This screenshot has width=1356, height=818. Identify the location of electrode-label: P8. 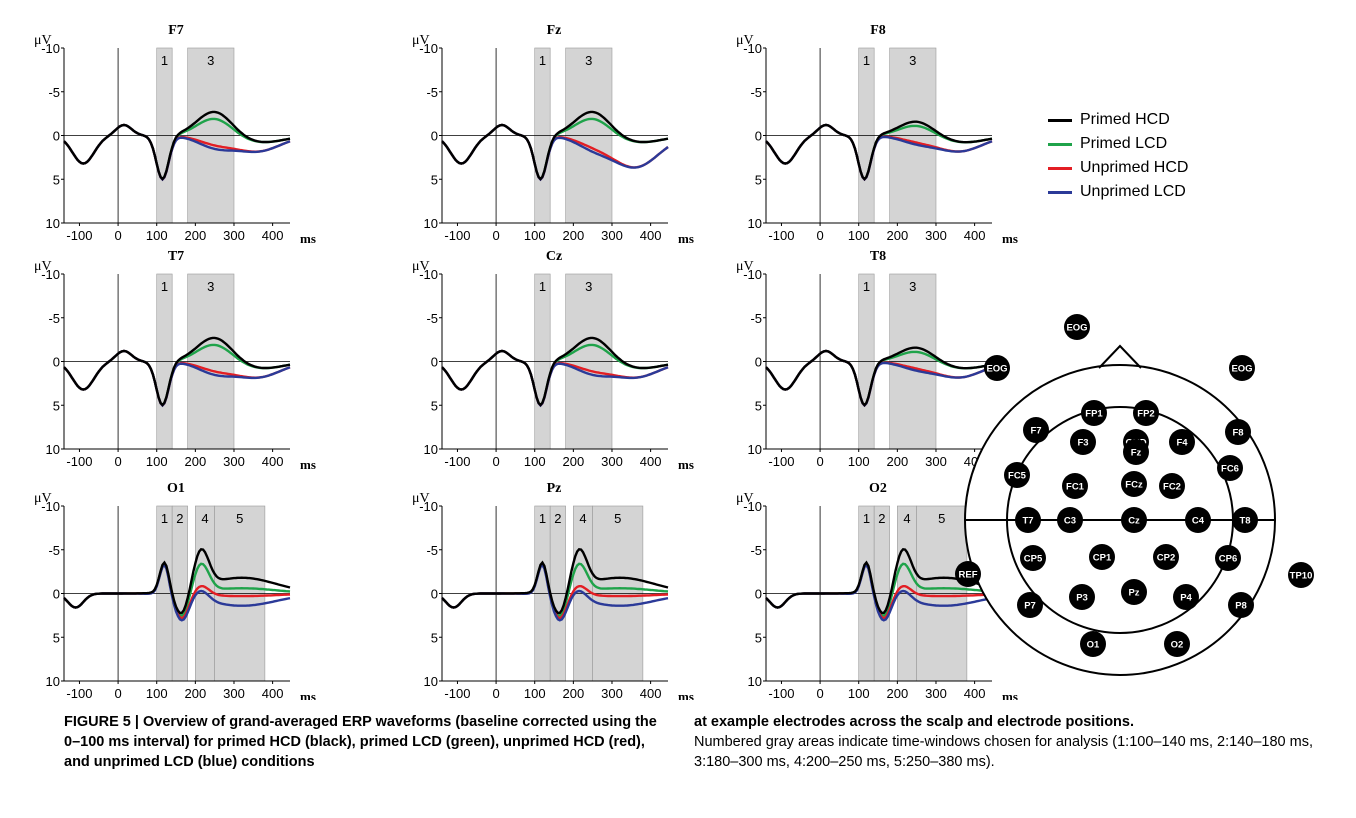
(1241, 606).